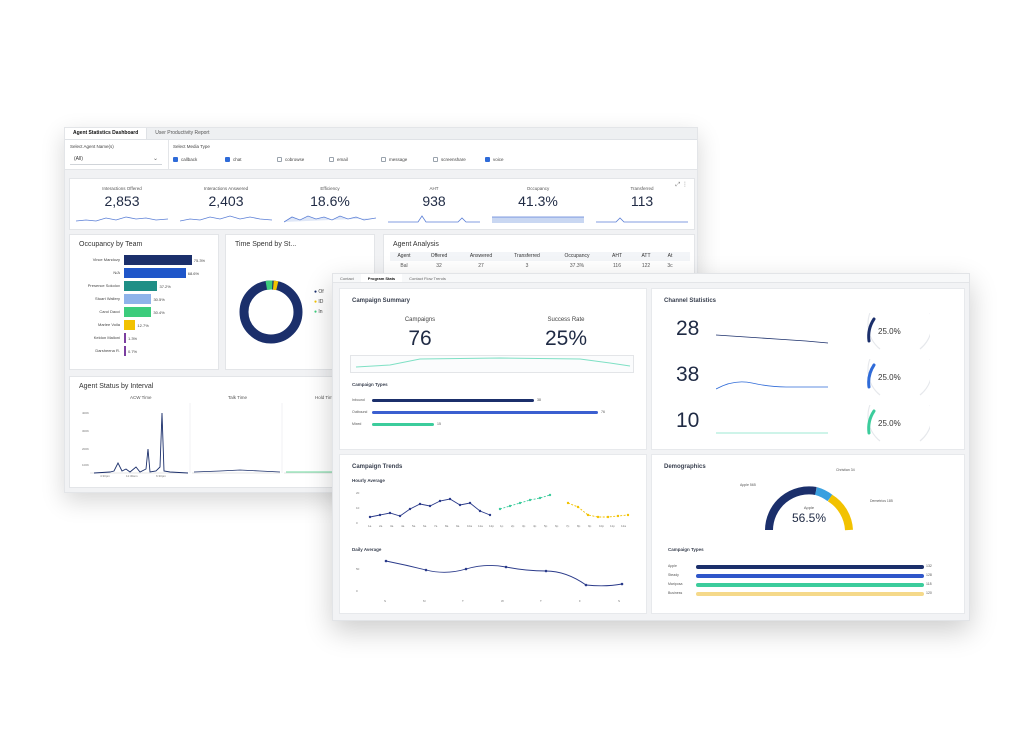 The height and width of the screenshot is (744, 1032). Describe the element at coordinates (106, 133) in the screenshot. I see `tab-agent-statistics: Agent Statistics Dashboard` at that location.